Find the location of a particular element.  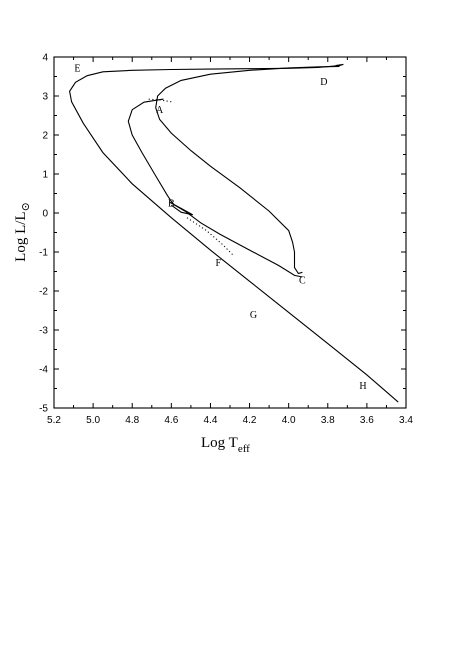

y-tick-label: -1 is located at coordinates (43, 253).